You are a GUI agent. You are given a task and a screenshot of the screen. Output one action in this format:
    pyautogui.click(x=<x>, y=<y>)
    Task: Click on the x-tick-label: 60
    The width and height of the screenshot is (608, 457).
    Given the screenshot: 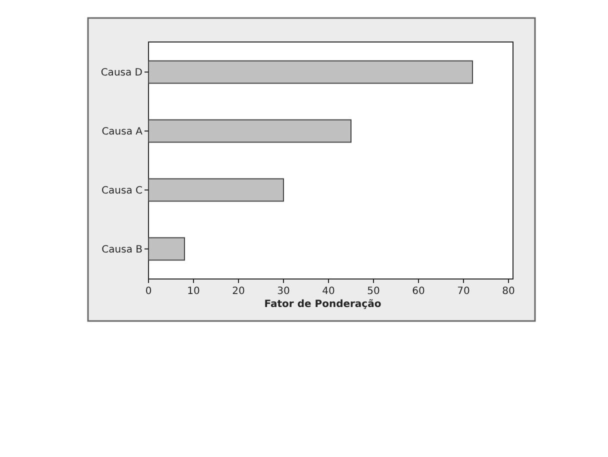 What is the action you would take?
    pyautogui.click(x=418, y=291)
    